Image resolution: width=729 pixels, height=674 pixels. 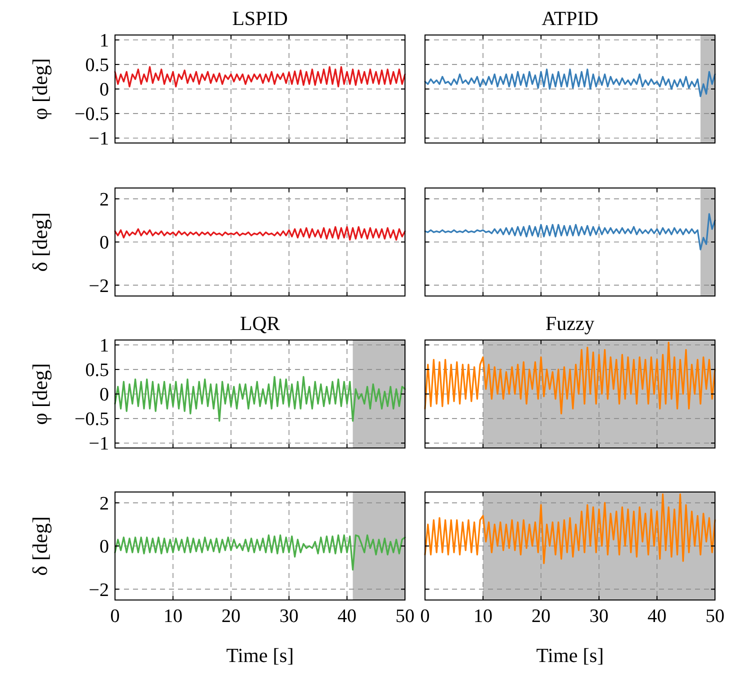 What do you see at coordinates (570, 324) in the screenshot?
I see `chart-title: Fuzzy` at bounding box center [570, 324].